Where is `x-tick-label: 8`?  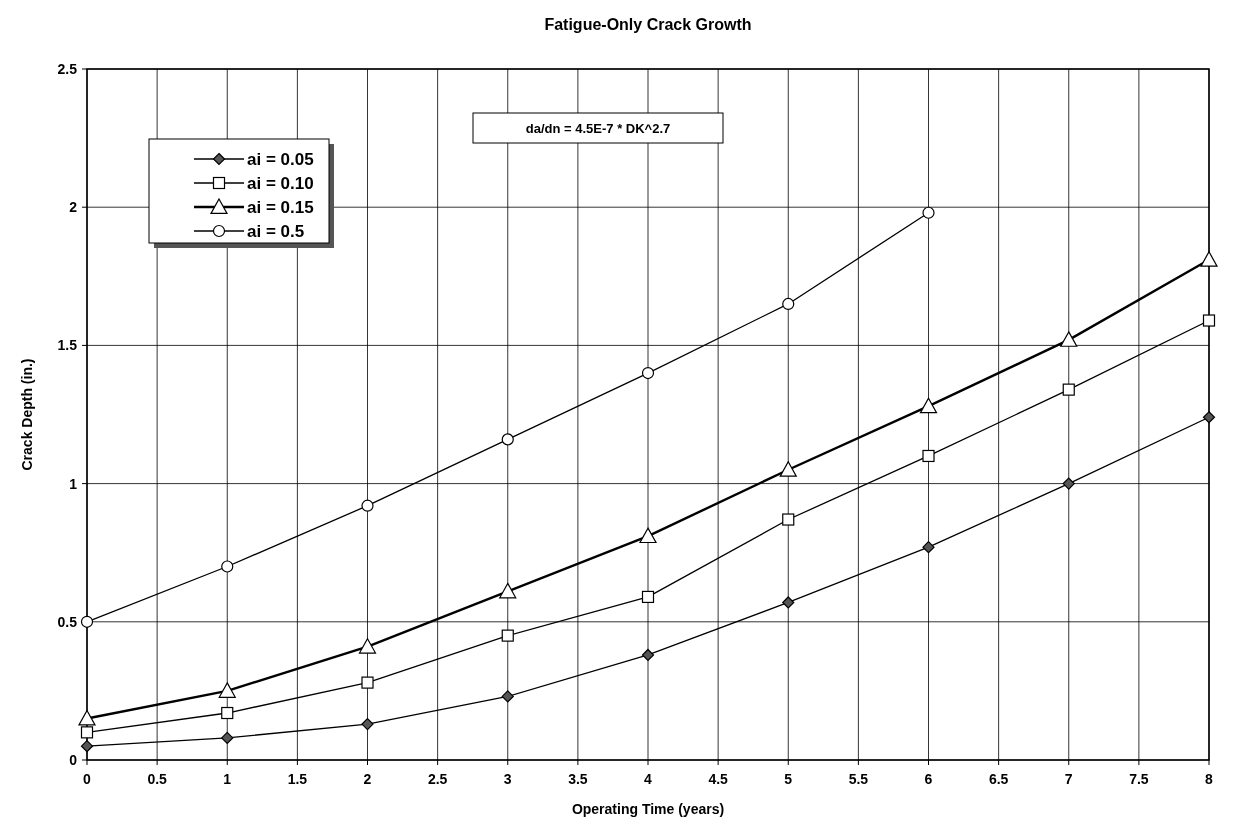 x-tick-label: 8 is located at coordinates (1209, 779).